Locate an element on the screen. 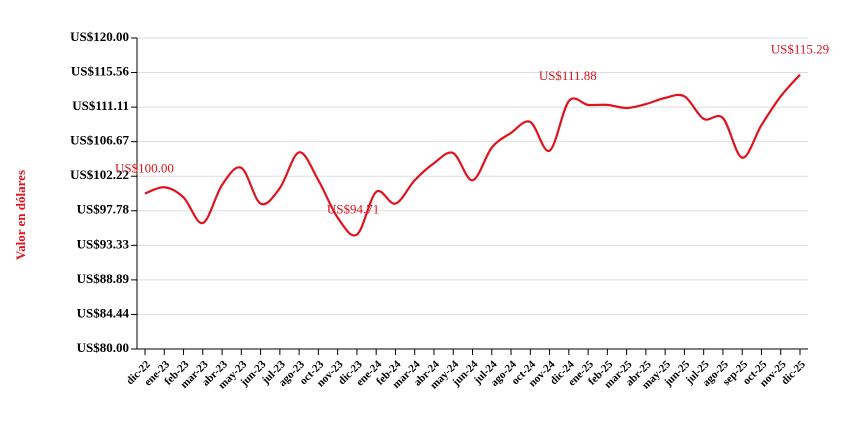  y-tick-label: US$111.11 is located at coordinates (100, 105).